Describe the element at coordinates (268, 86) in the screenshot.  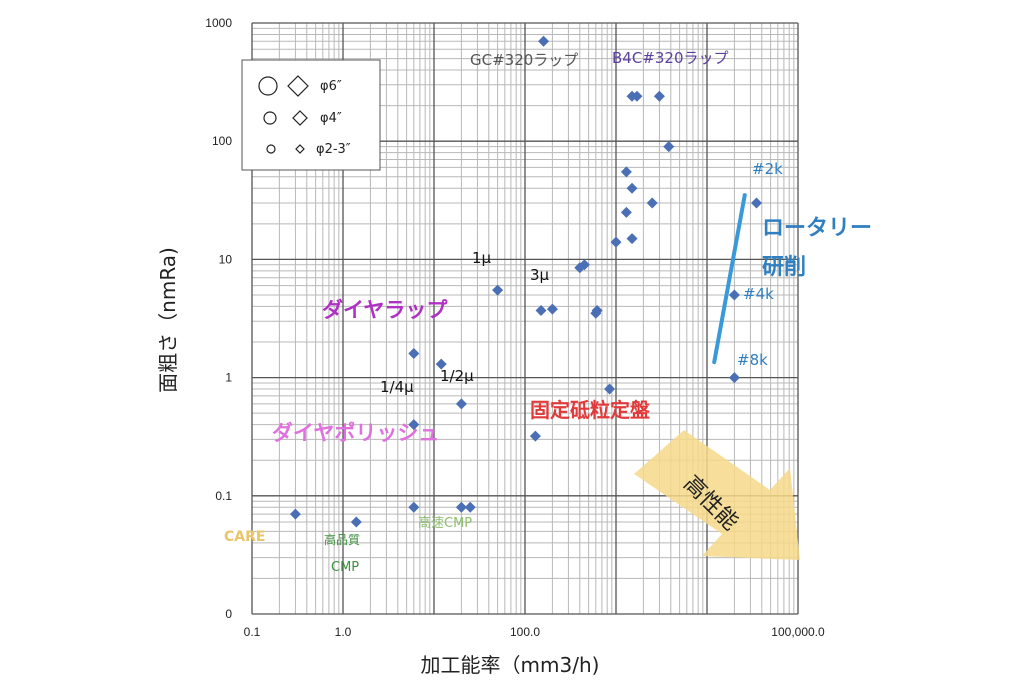
I see `legend-circle-large-icon` at that location.